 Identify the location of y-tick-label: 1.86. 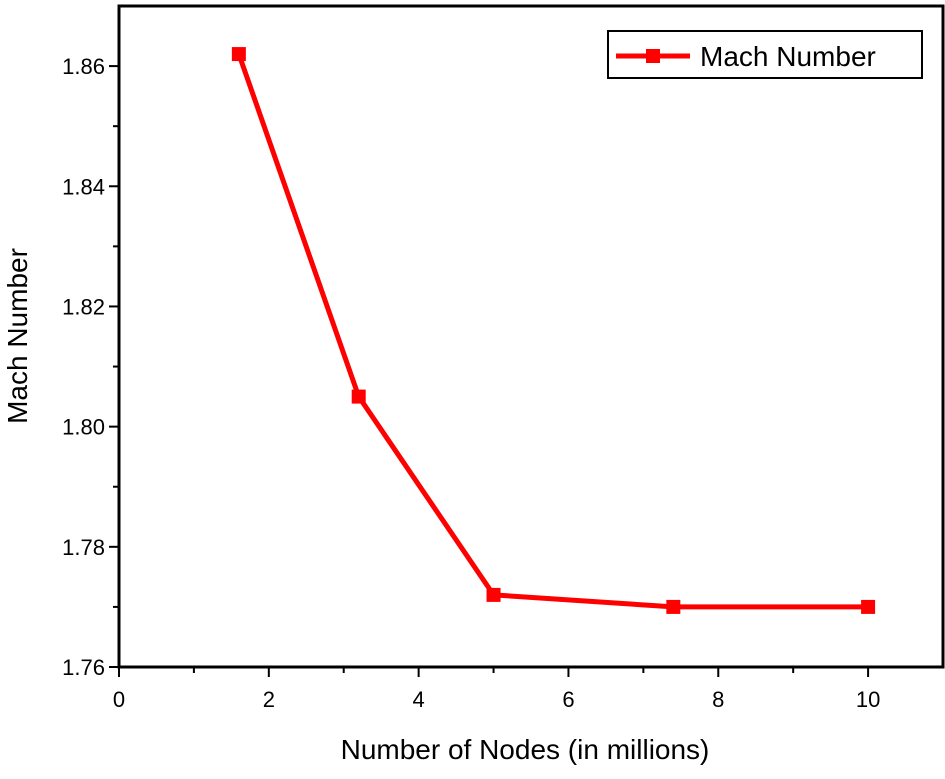
(83, 66).